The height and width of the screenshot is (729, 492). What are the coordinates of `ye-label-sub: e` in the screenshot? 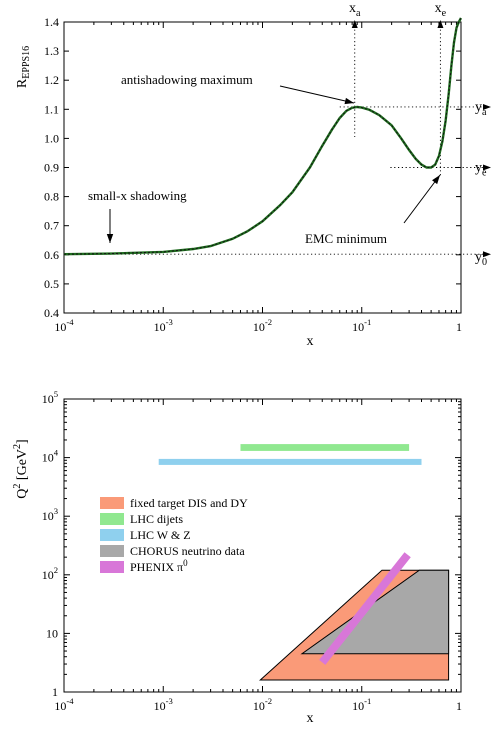 It's located at (484, 173).